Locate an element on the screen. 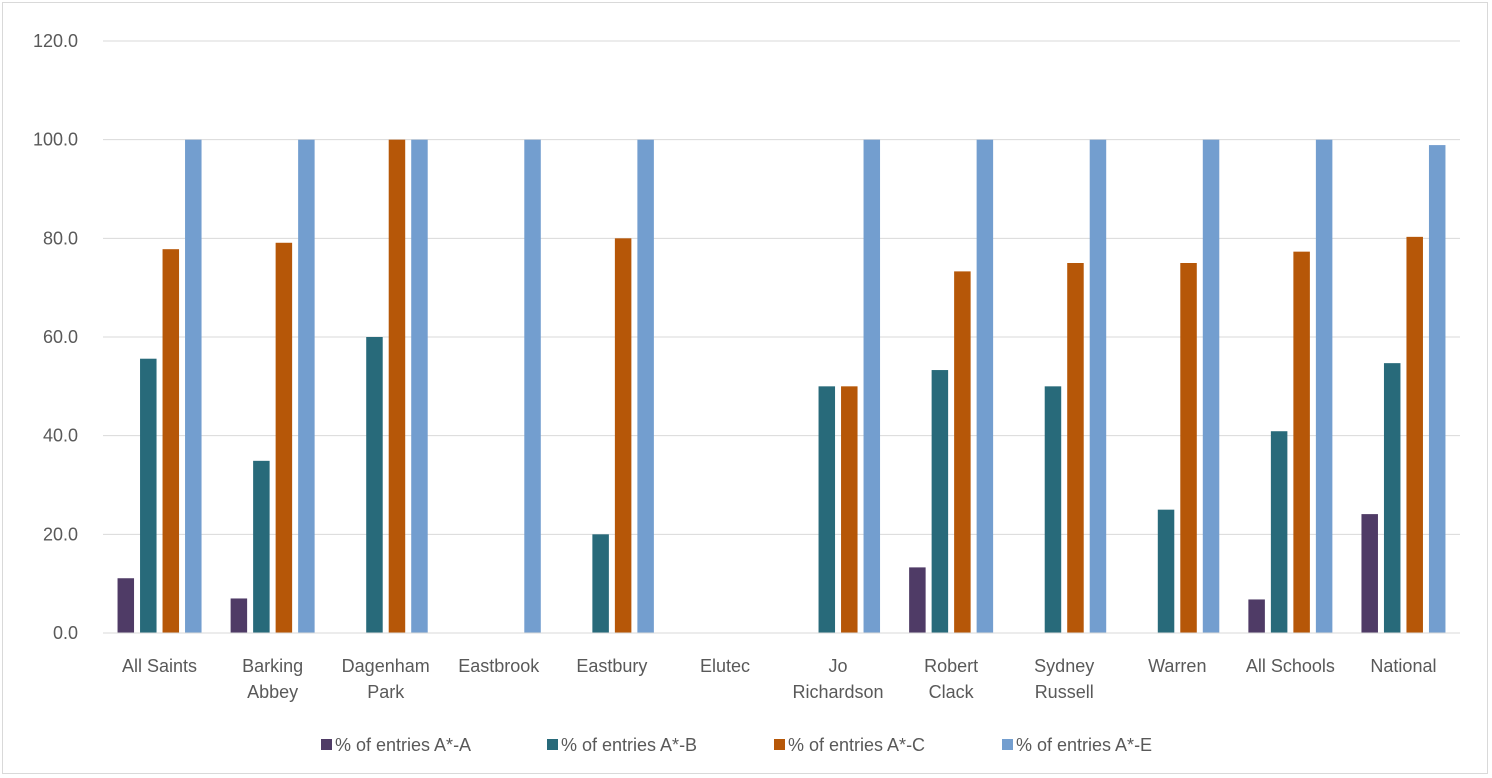  x-tick-label: All Saints is located at coordinates (159, 666).